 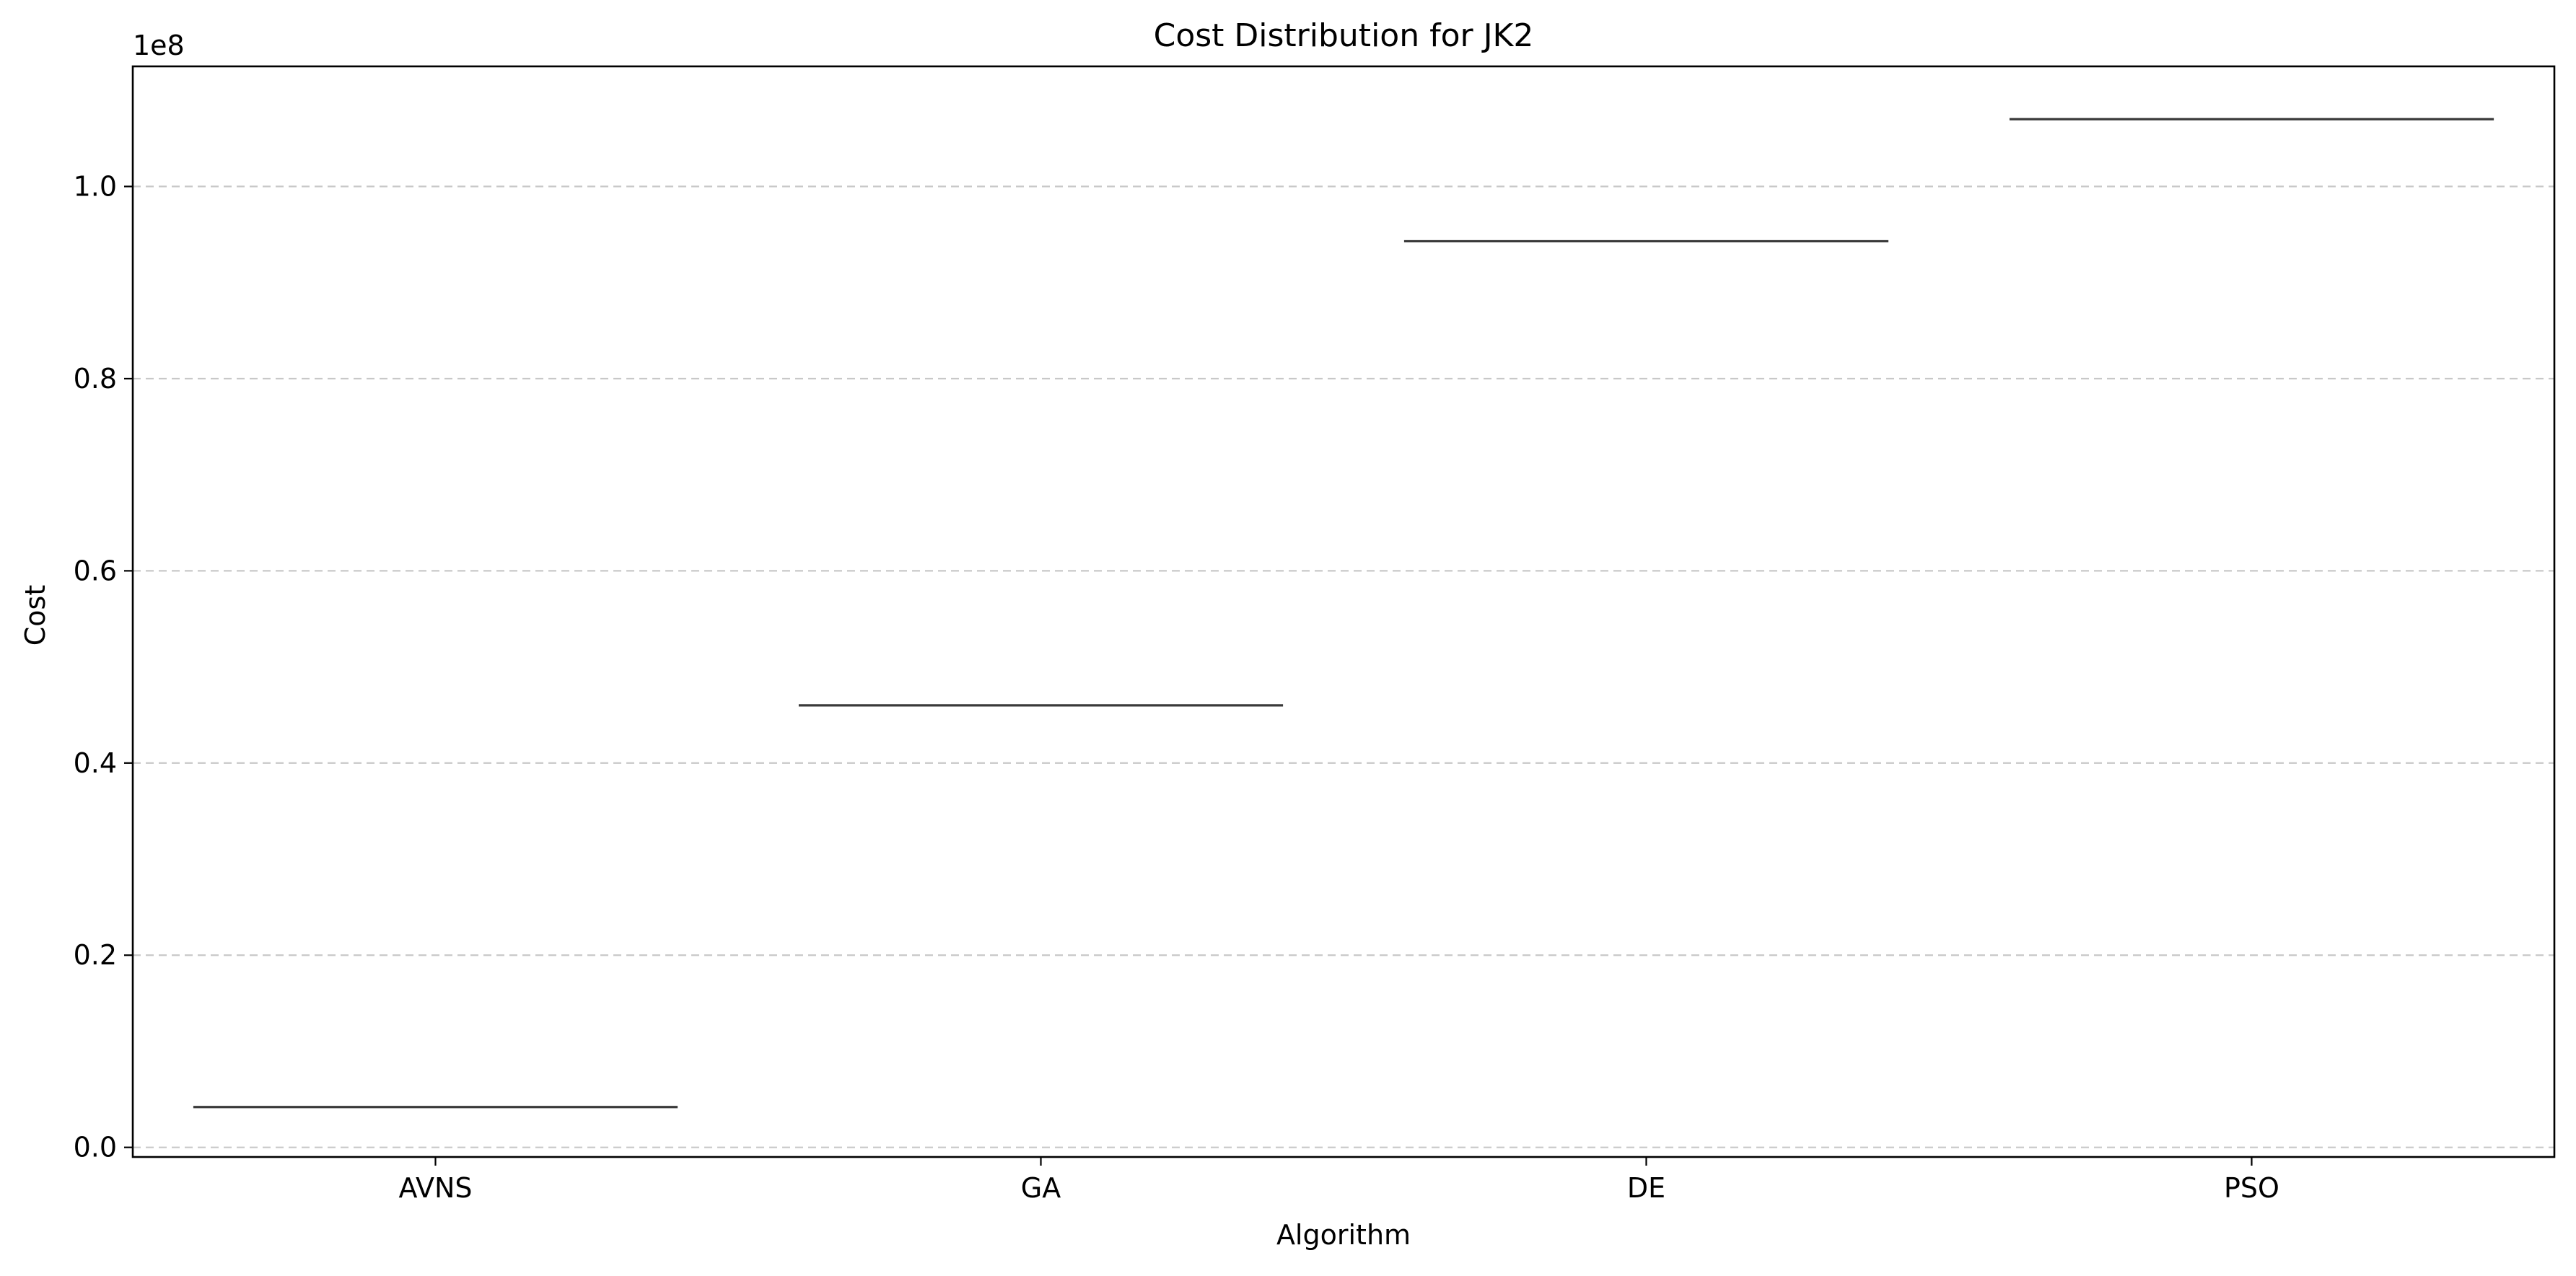 What do you see at coordinates (159, 46) in the screenshot?
I see `y-axis-offset-label: 1e8` at bounding box center [159, 46].